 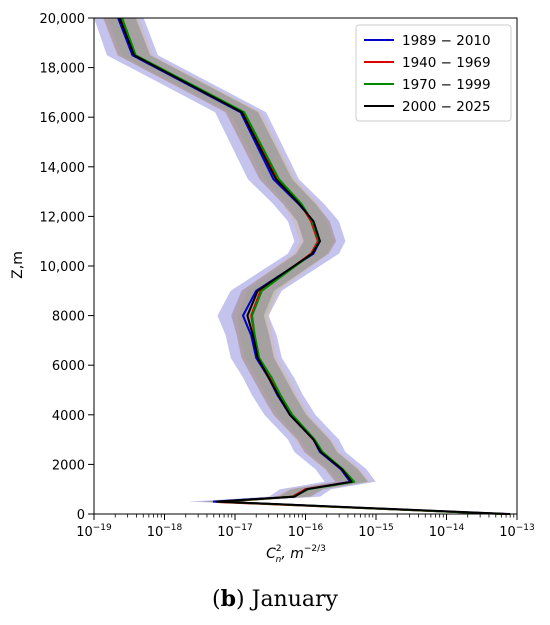 I want to click on y-tick-label: 20,000, so click(x=63, y=19).